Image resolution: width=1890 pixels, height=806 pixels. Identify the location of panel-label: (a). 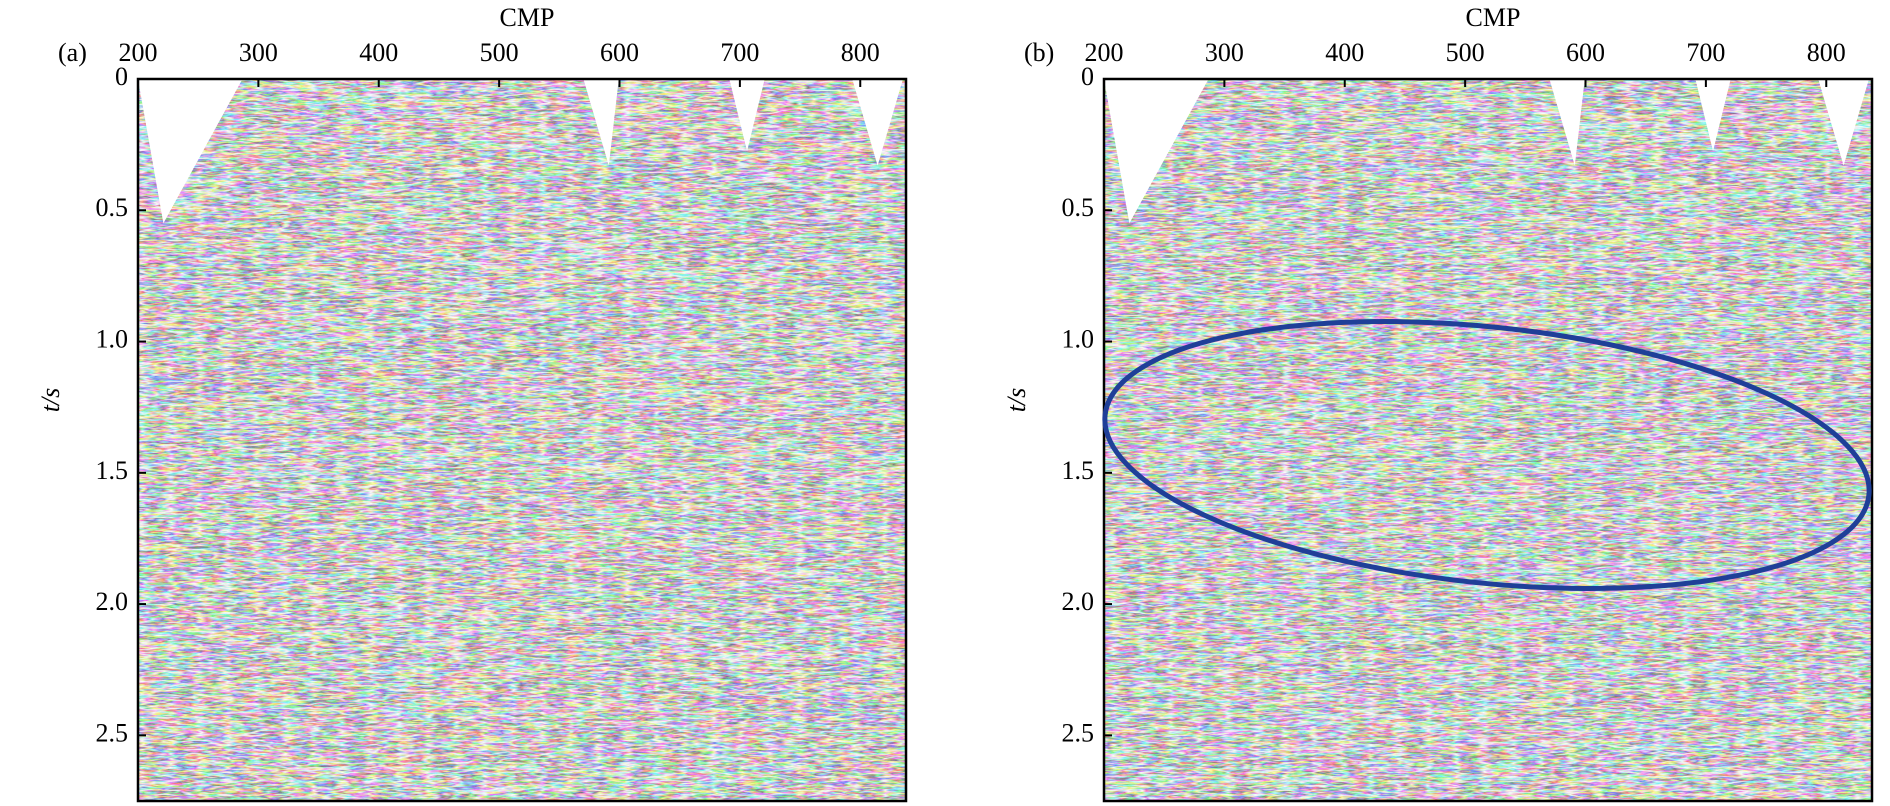
(72, 52).